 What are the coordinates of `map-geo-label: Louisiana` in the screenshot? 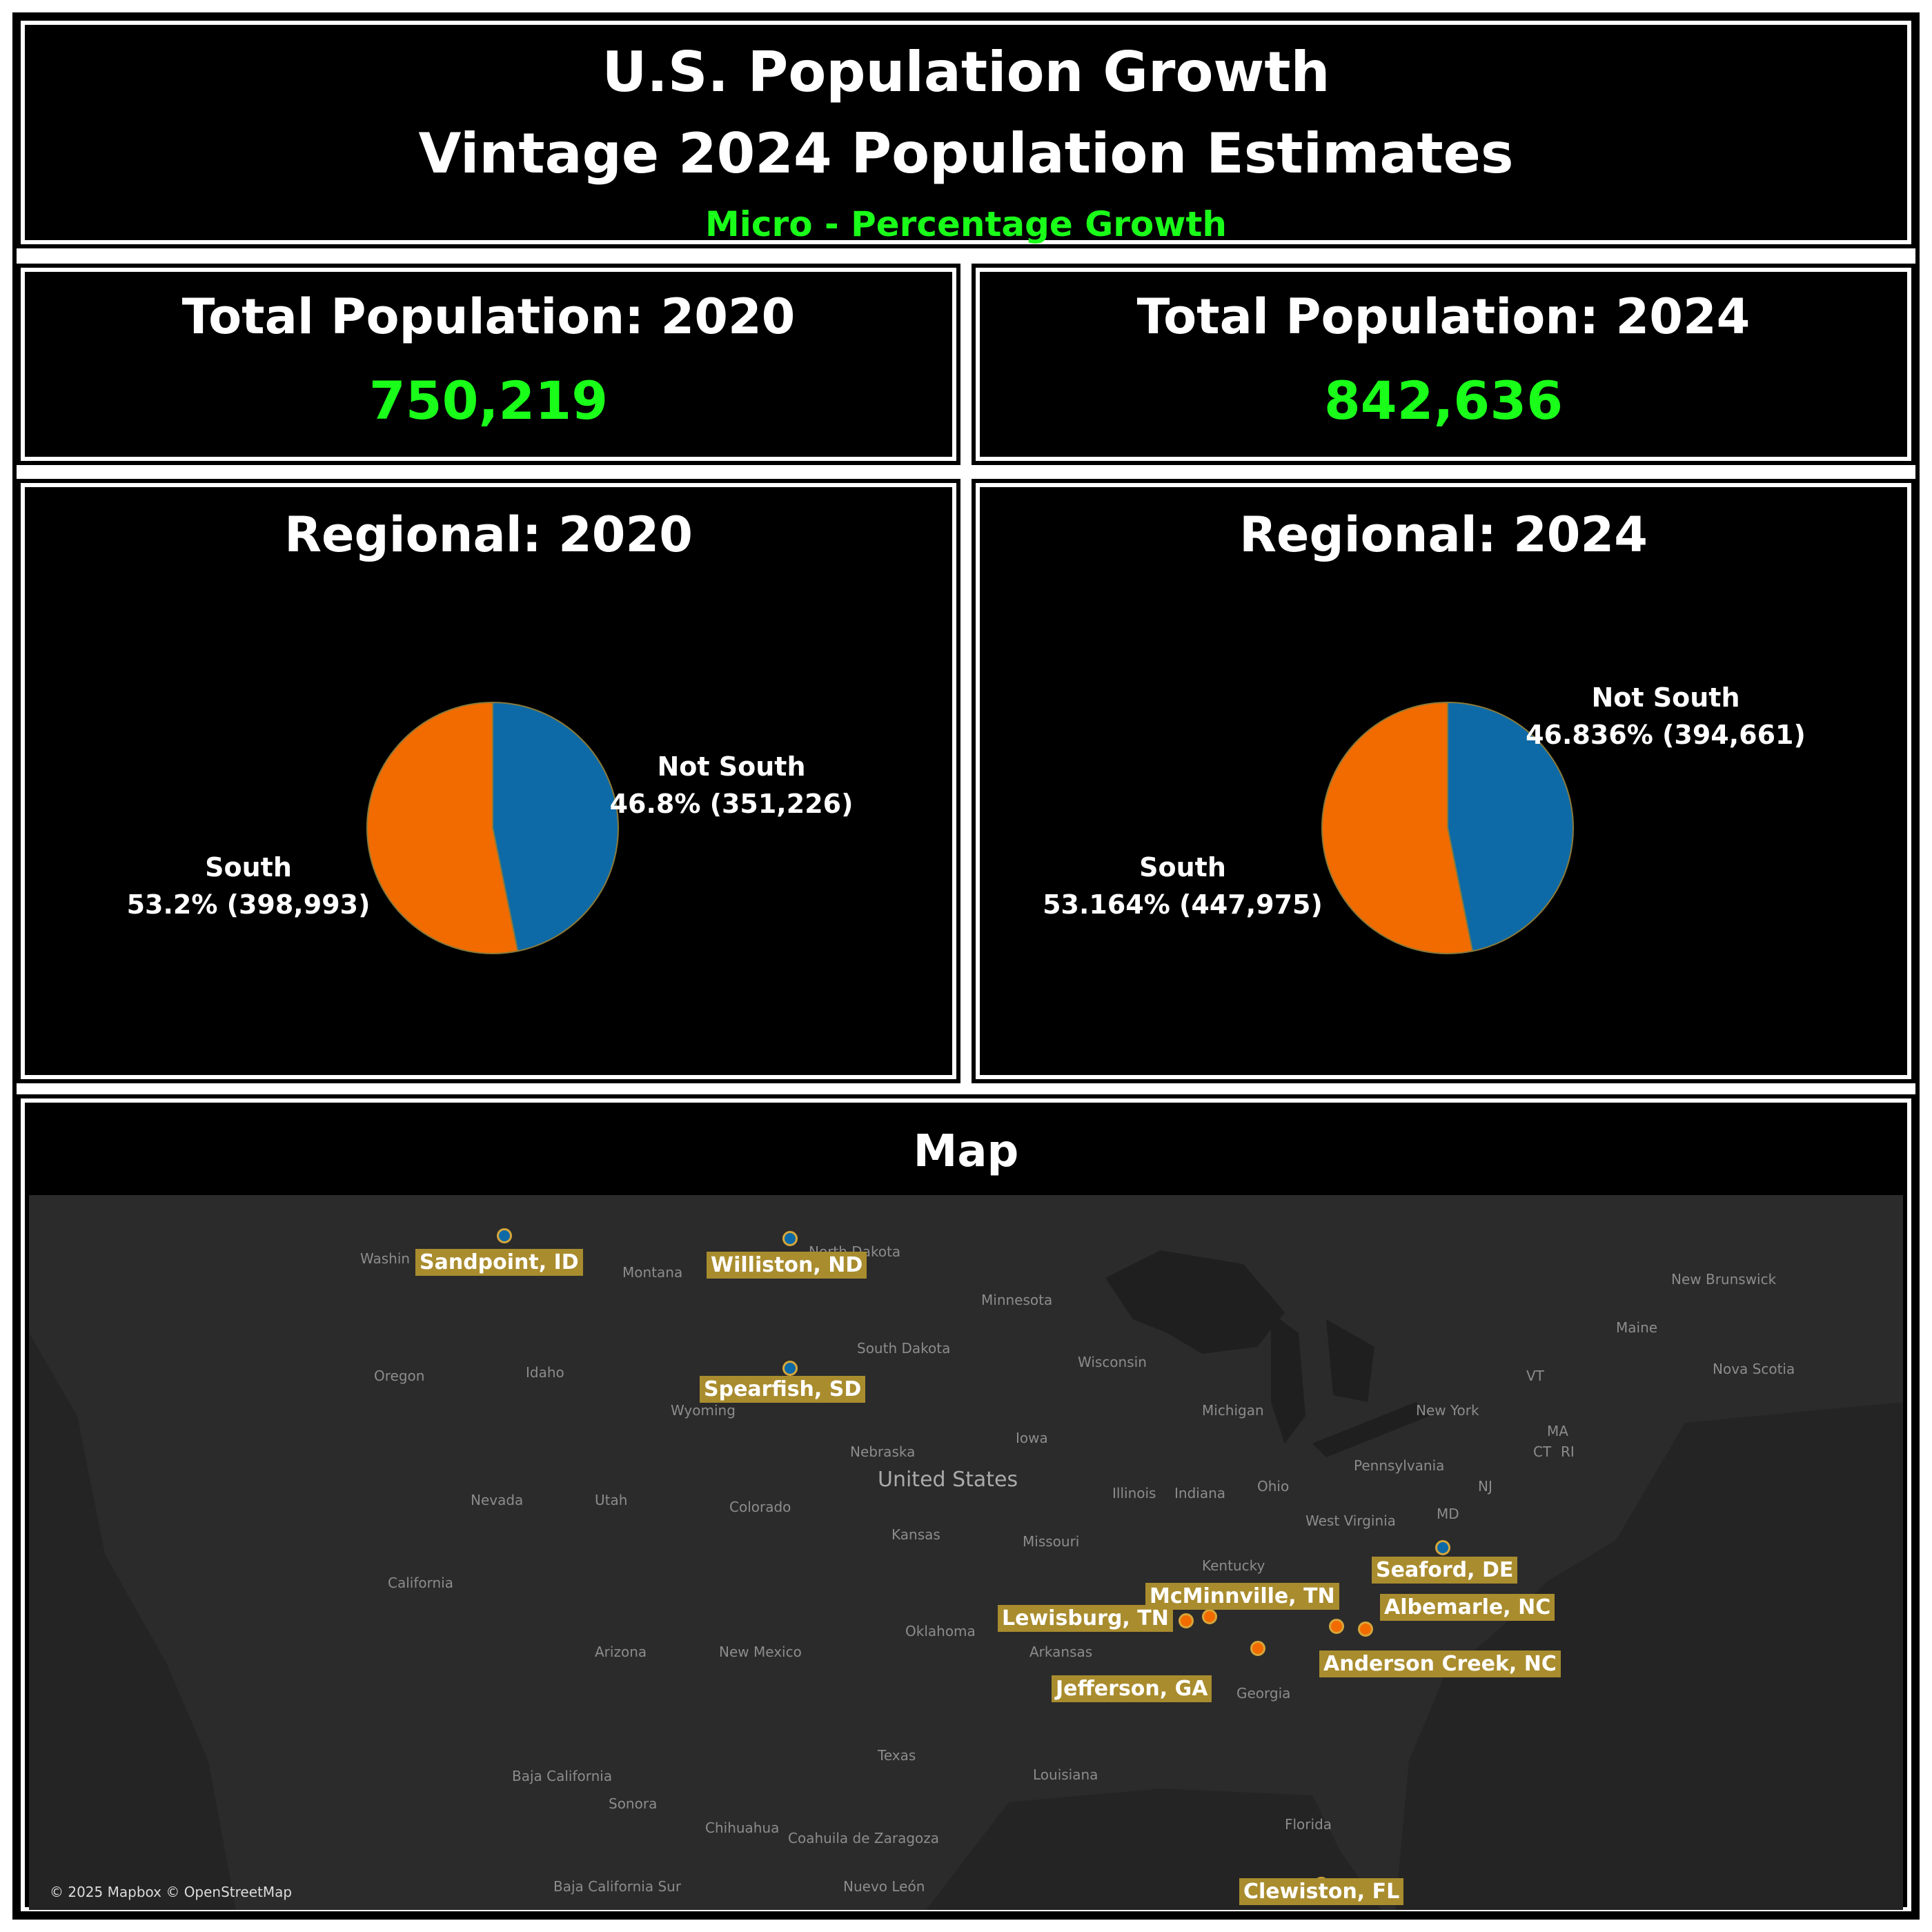 It's located at (1065, 1774).